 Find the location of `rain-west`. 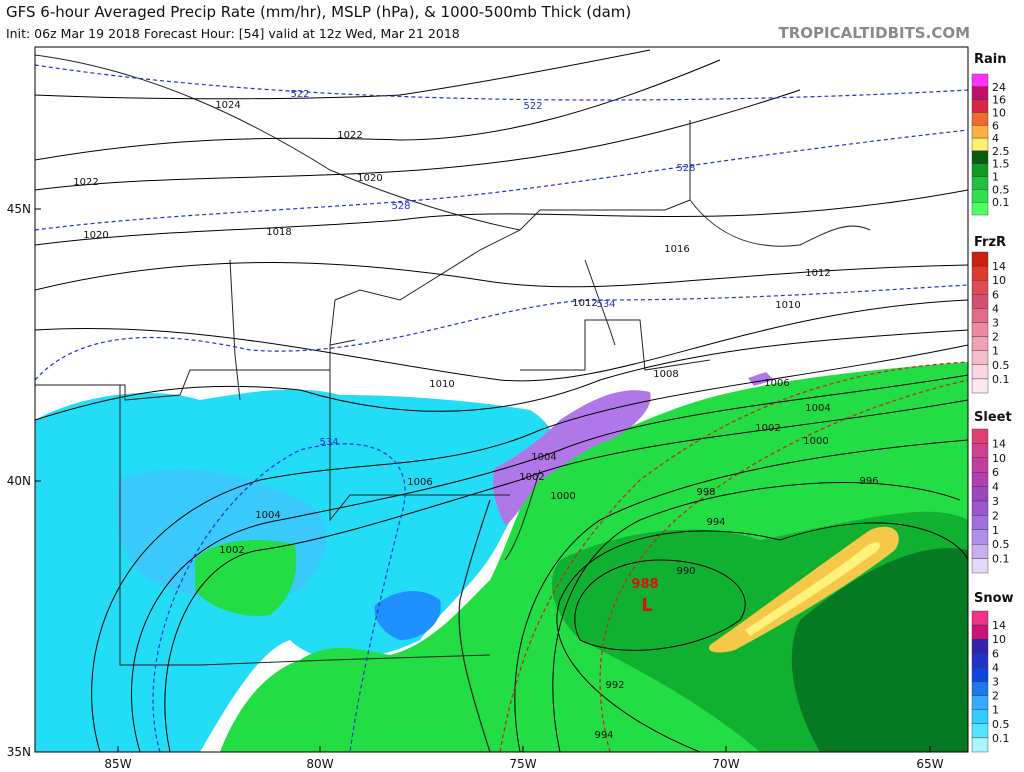

rain-west is located at coordinates (246, 578).